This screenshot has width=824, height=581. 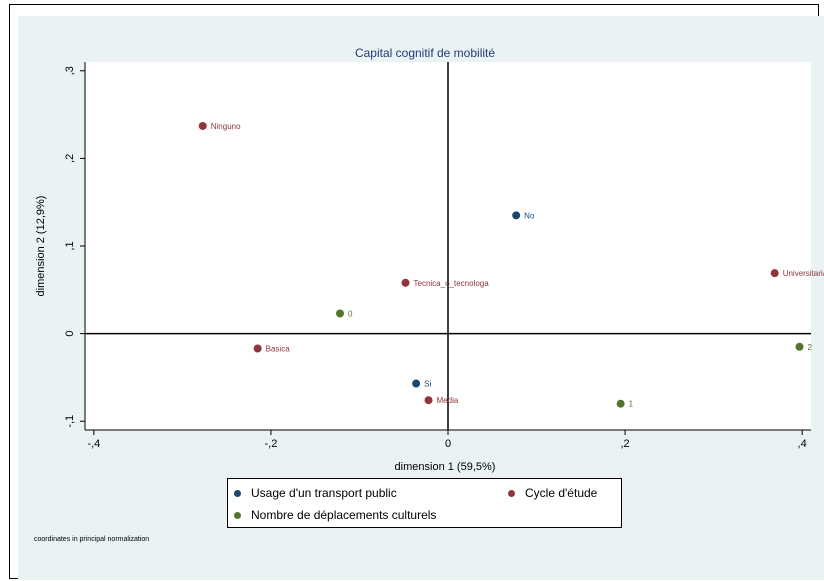 I want to click on y-tick-label: 0, so click(x=70, y=334).